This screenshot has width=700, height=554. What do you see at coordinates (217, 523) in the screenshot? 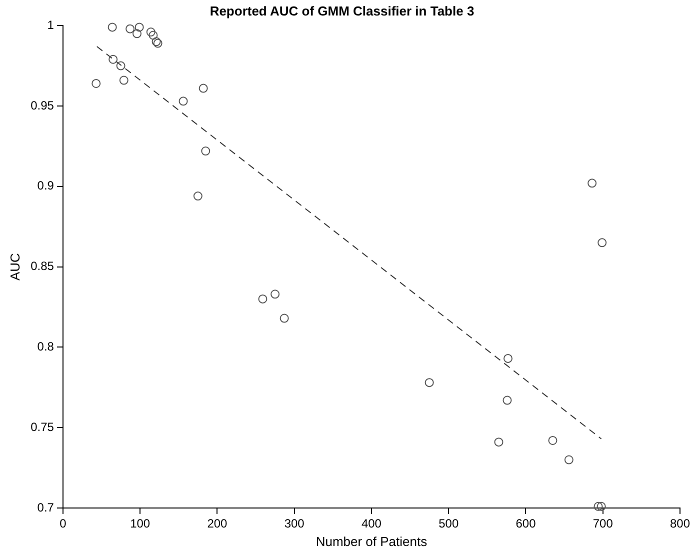
I see `x-tick-label: 200` at bounding box center [217, 523].